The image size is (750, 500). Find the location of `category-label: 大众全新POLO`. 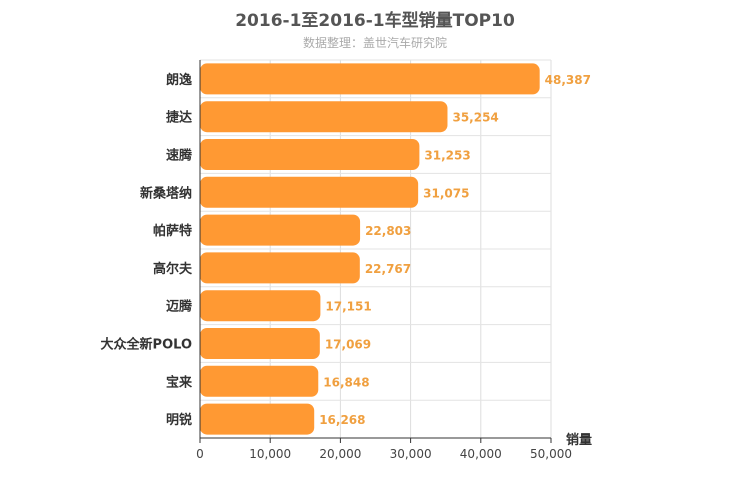

category-label: 大众全新POLO is located at coordinates (146, 345).